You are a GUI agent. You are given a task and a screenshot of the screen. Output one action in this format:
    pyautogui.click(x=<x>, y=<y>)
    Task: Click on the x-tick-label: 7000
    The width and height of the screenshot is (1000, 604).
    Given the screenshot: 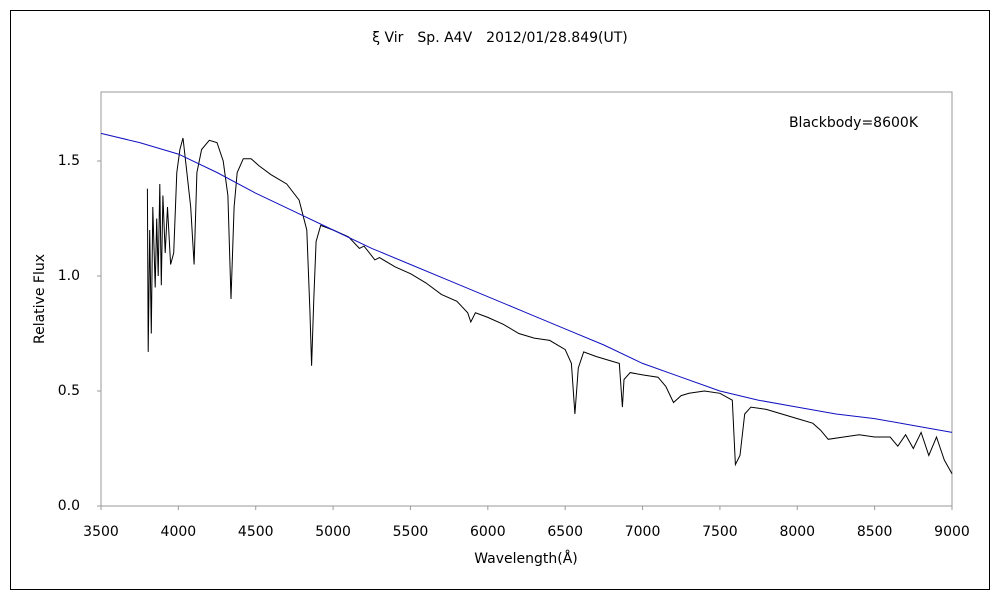 What is the action you would take?
    pyautogui.click(x=643, y=532)
    